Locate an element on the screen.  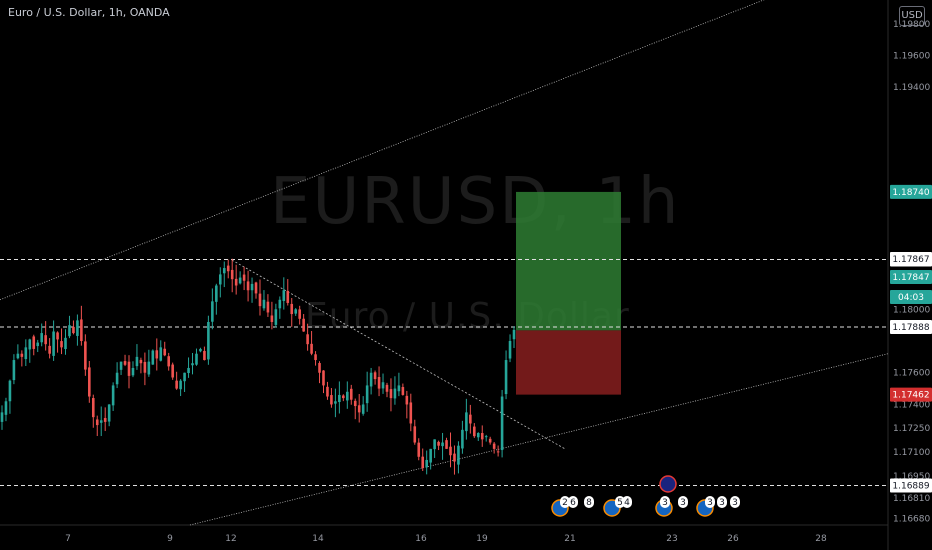
event-flag-icon is located at coordinates (668, 484).